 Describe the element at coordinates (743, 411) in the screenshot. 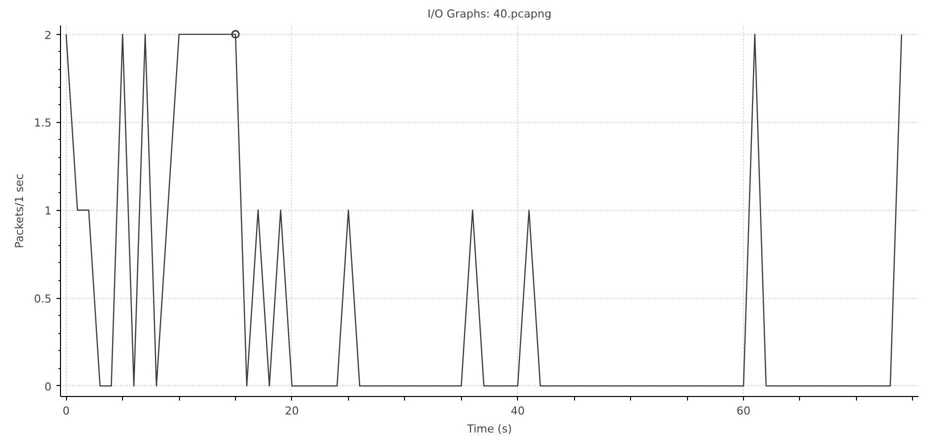

I see `x-tick-label: 60` at that location.